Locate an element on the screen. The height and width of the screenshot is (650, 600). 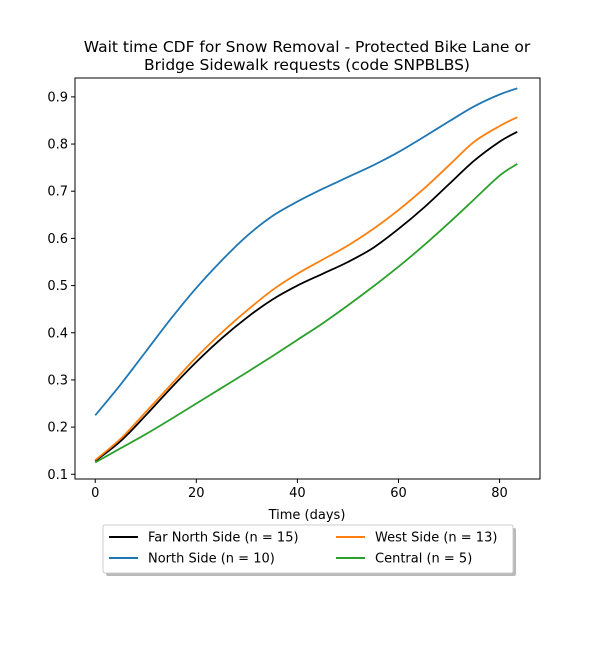
x-axis-label: Time (days) is located at coordinates (307, 515).